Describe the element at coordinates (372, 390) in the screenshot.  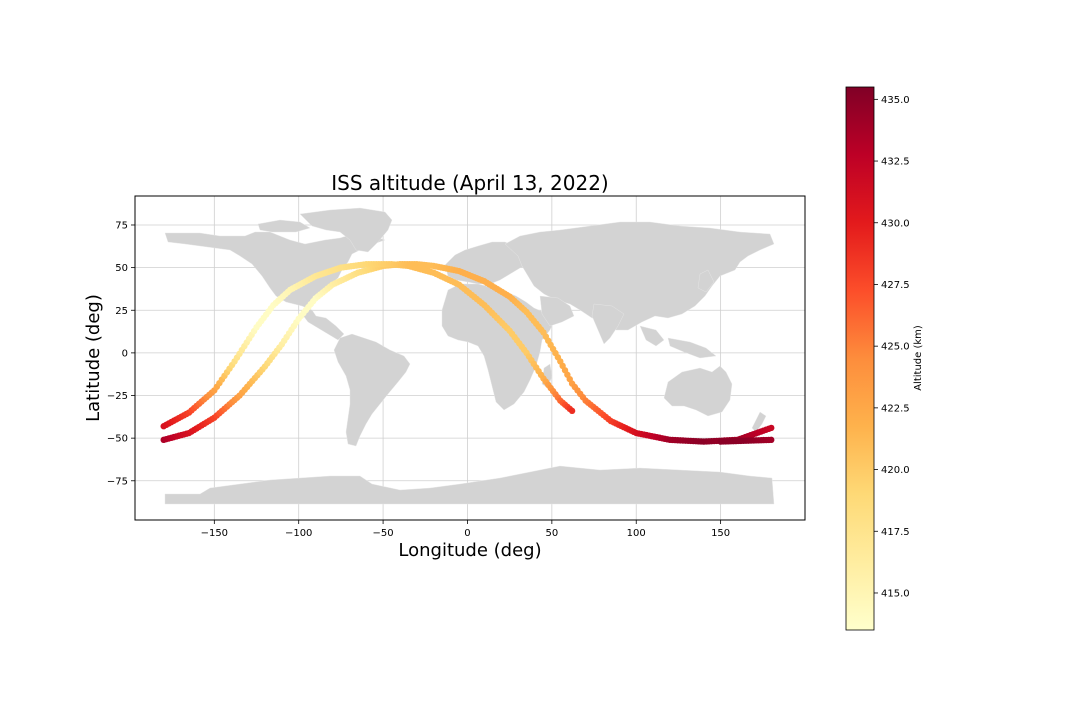
I see `land-south-america` at that location.